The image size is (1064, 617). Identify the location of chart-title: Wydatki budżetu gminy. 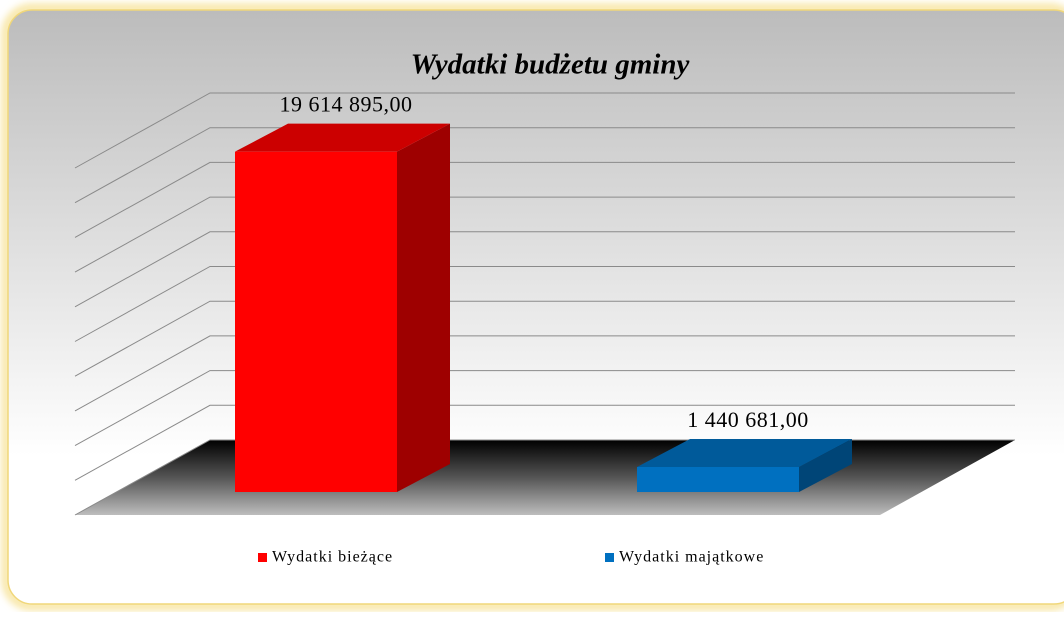
(550, 65).